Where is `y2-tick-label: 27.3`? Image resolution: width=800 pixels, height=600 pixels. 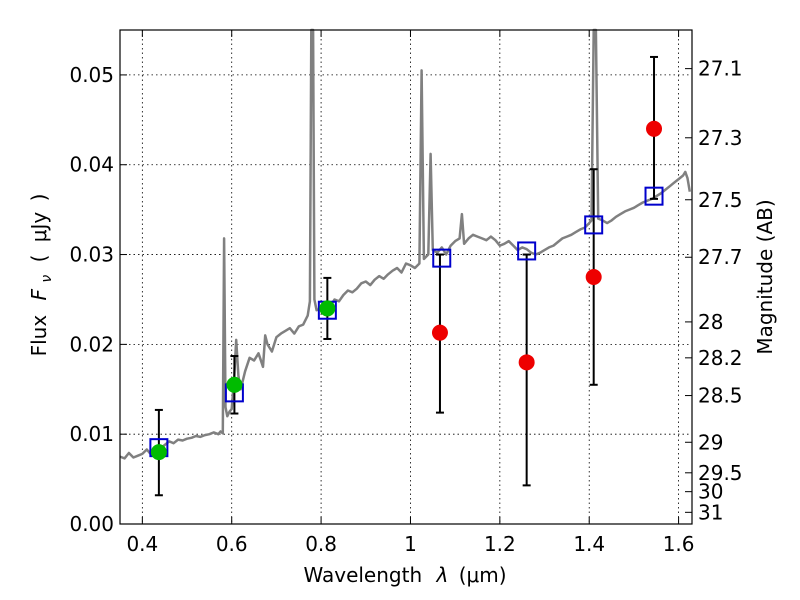 y2-tick-label: 27.3 is located at coordinates (720, 138).